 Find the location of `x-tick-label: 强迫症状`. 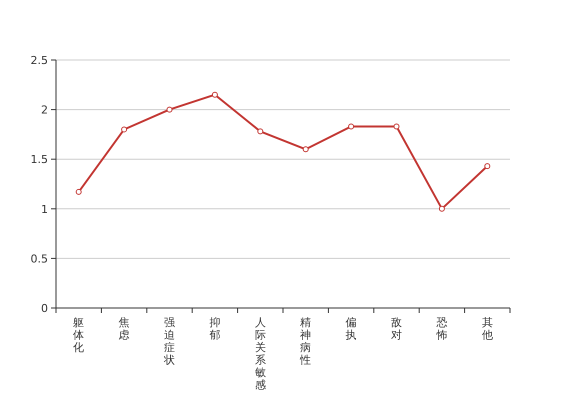

x-tick-label: 强迫症状 is located at coordinates (169, 341).